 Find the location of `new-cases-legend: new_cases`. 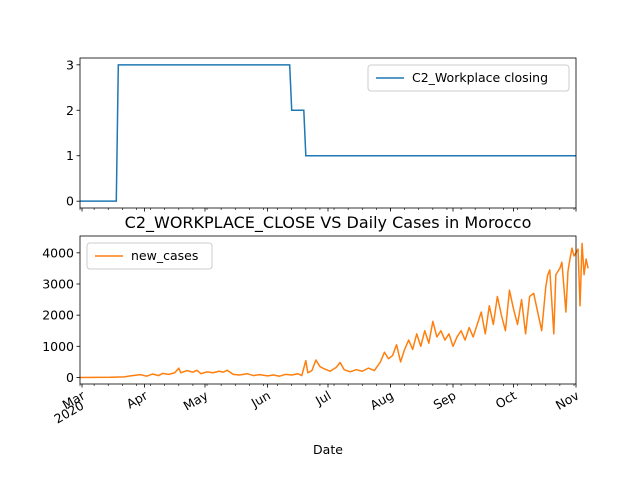

new-cases-legend: new_cases is located at coordinates (149, 256).